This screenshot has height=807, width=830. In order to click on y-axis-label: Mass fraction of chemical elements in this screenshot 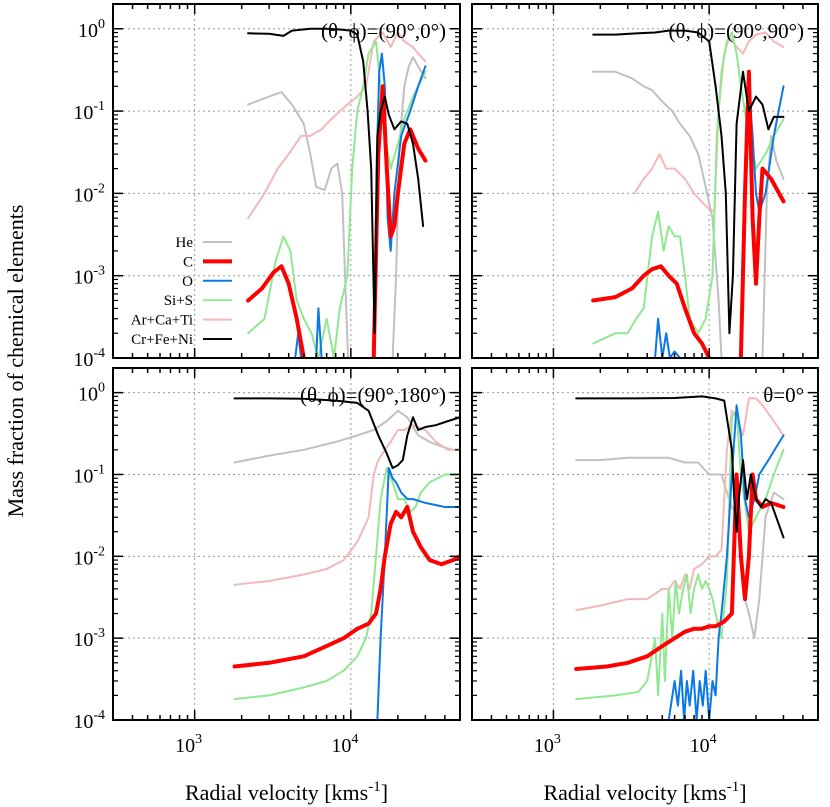, I will do `click(15, 361)`.